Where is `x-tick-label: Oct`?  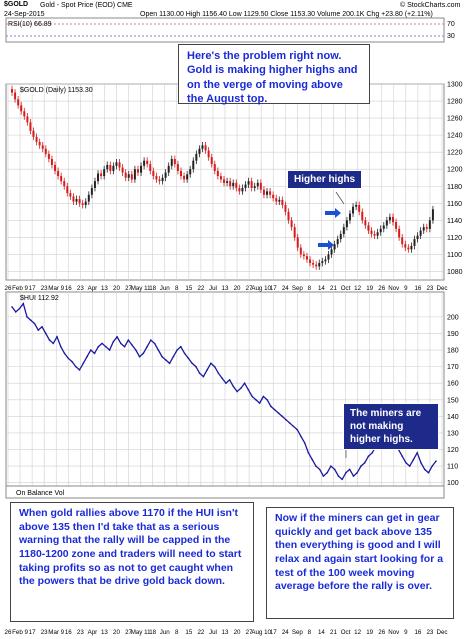 x-tick-label: Oct is located at coordinates (346, 288).